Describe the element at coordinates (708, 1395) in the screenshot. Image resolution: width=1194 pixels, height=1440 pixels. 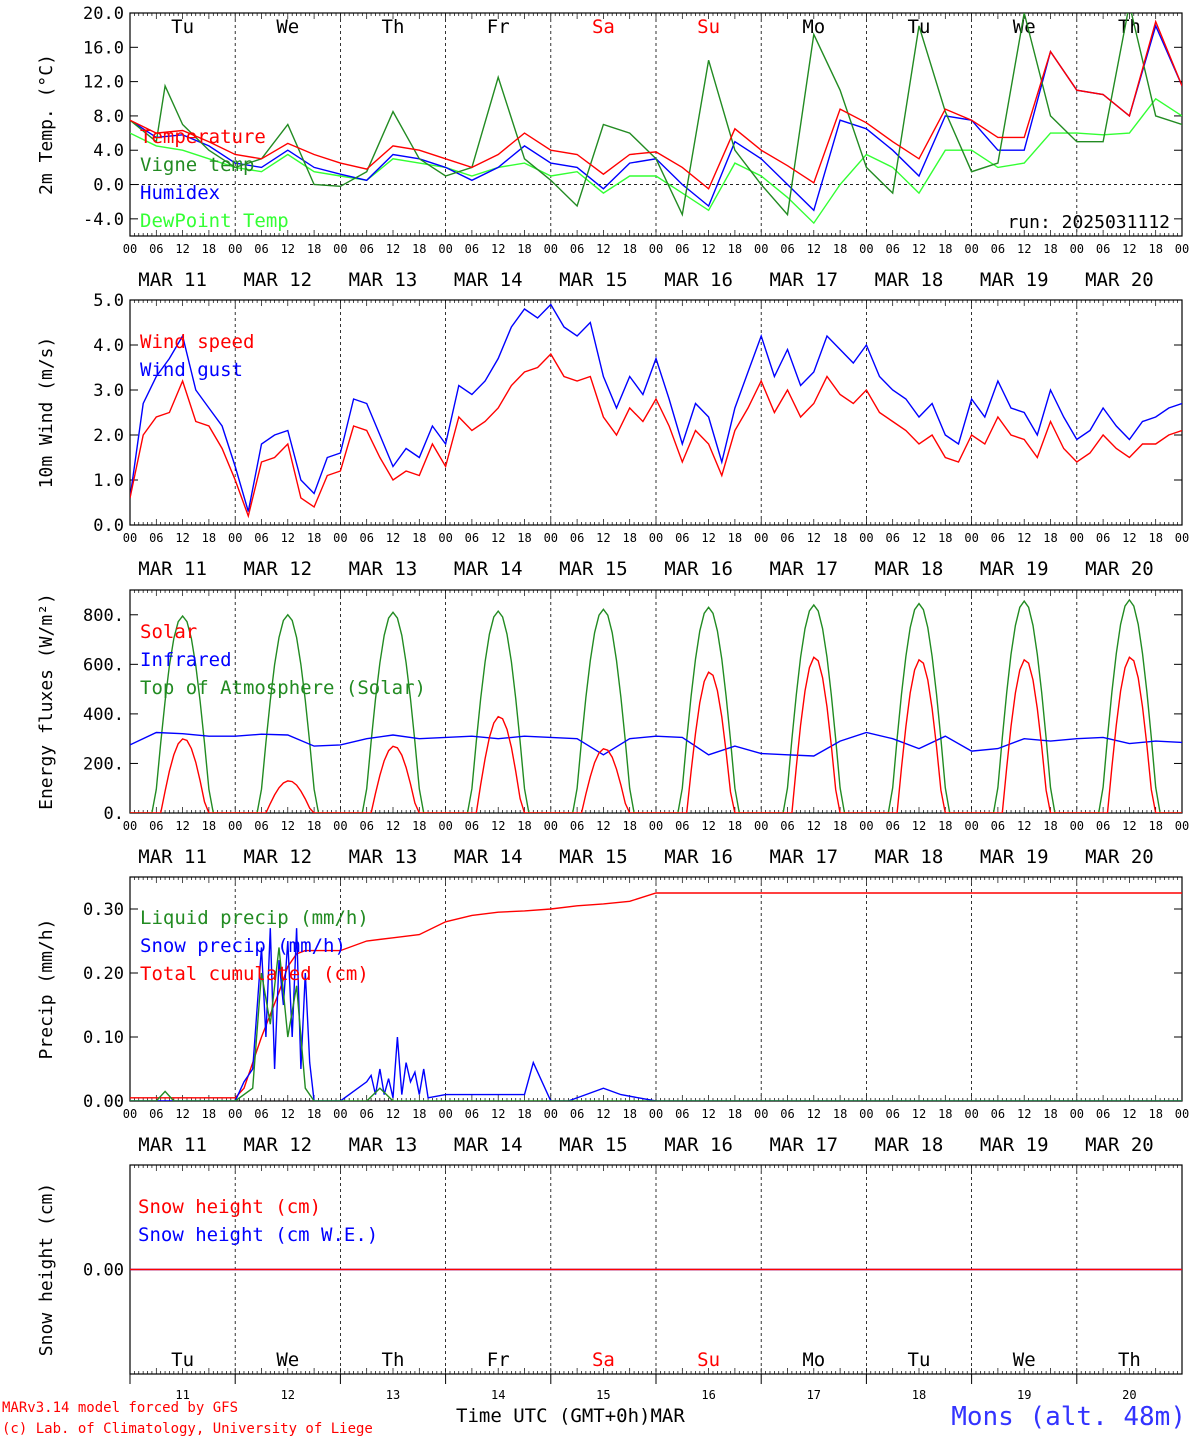
I see `day-number-label: 16` at that location.